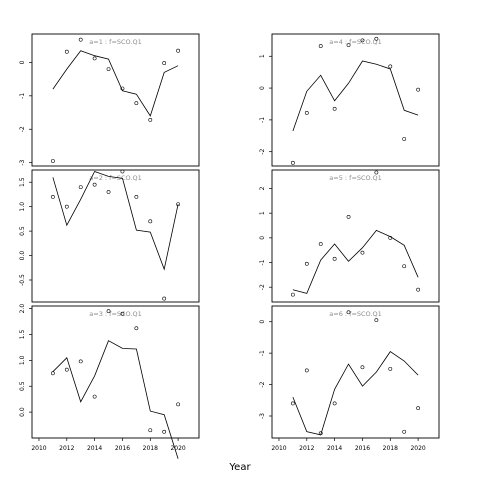 The width and height of the screenshot is (480, 480). Describe the element at coordinates (115, 314) in the screenshot. I see `panel-strip-label: a=3 : f=SCO.Q1` at that location.